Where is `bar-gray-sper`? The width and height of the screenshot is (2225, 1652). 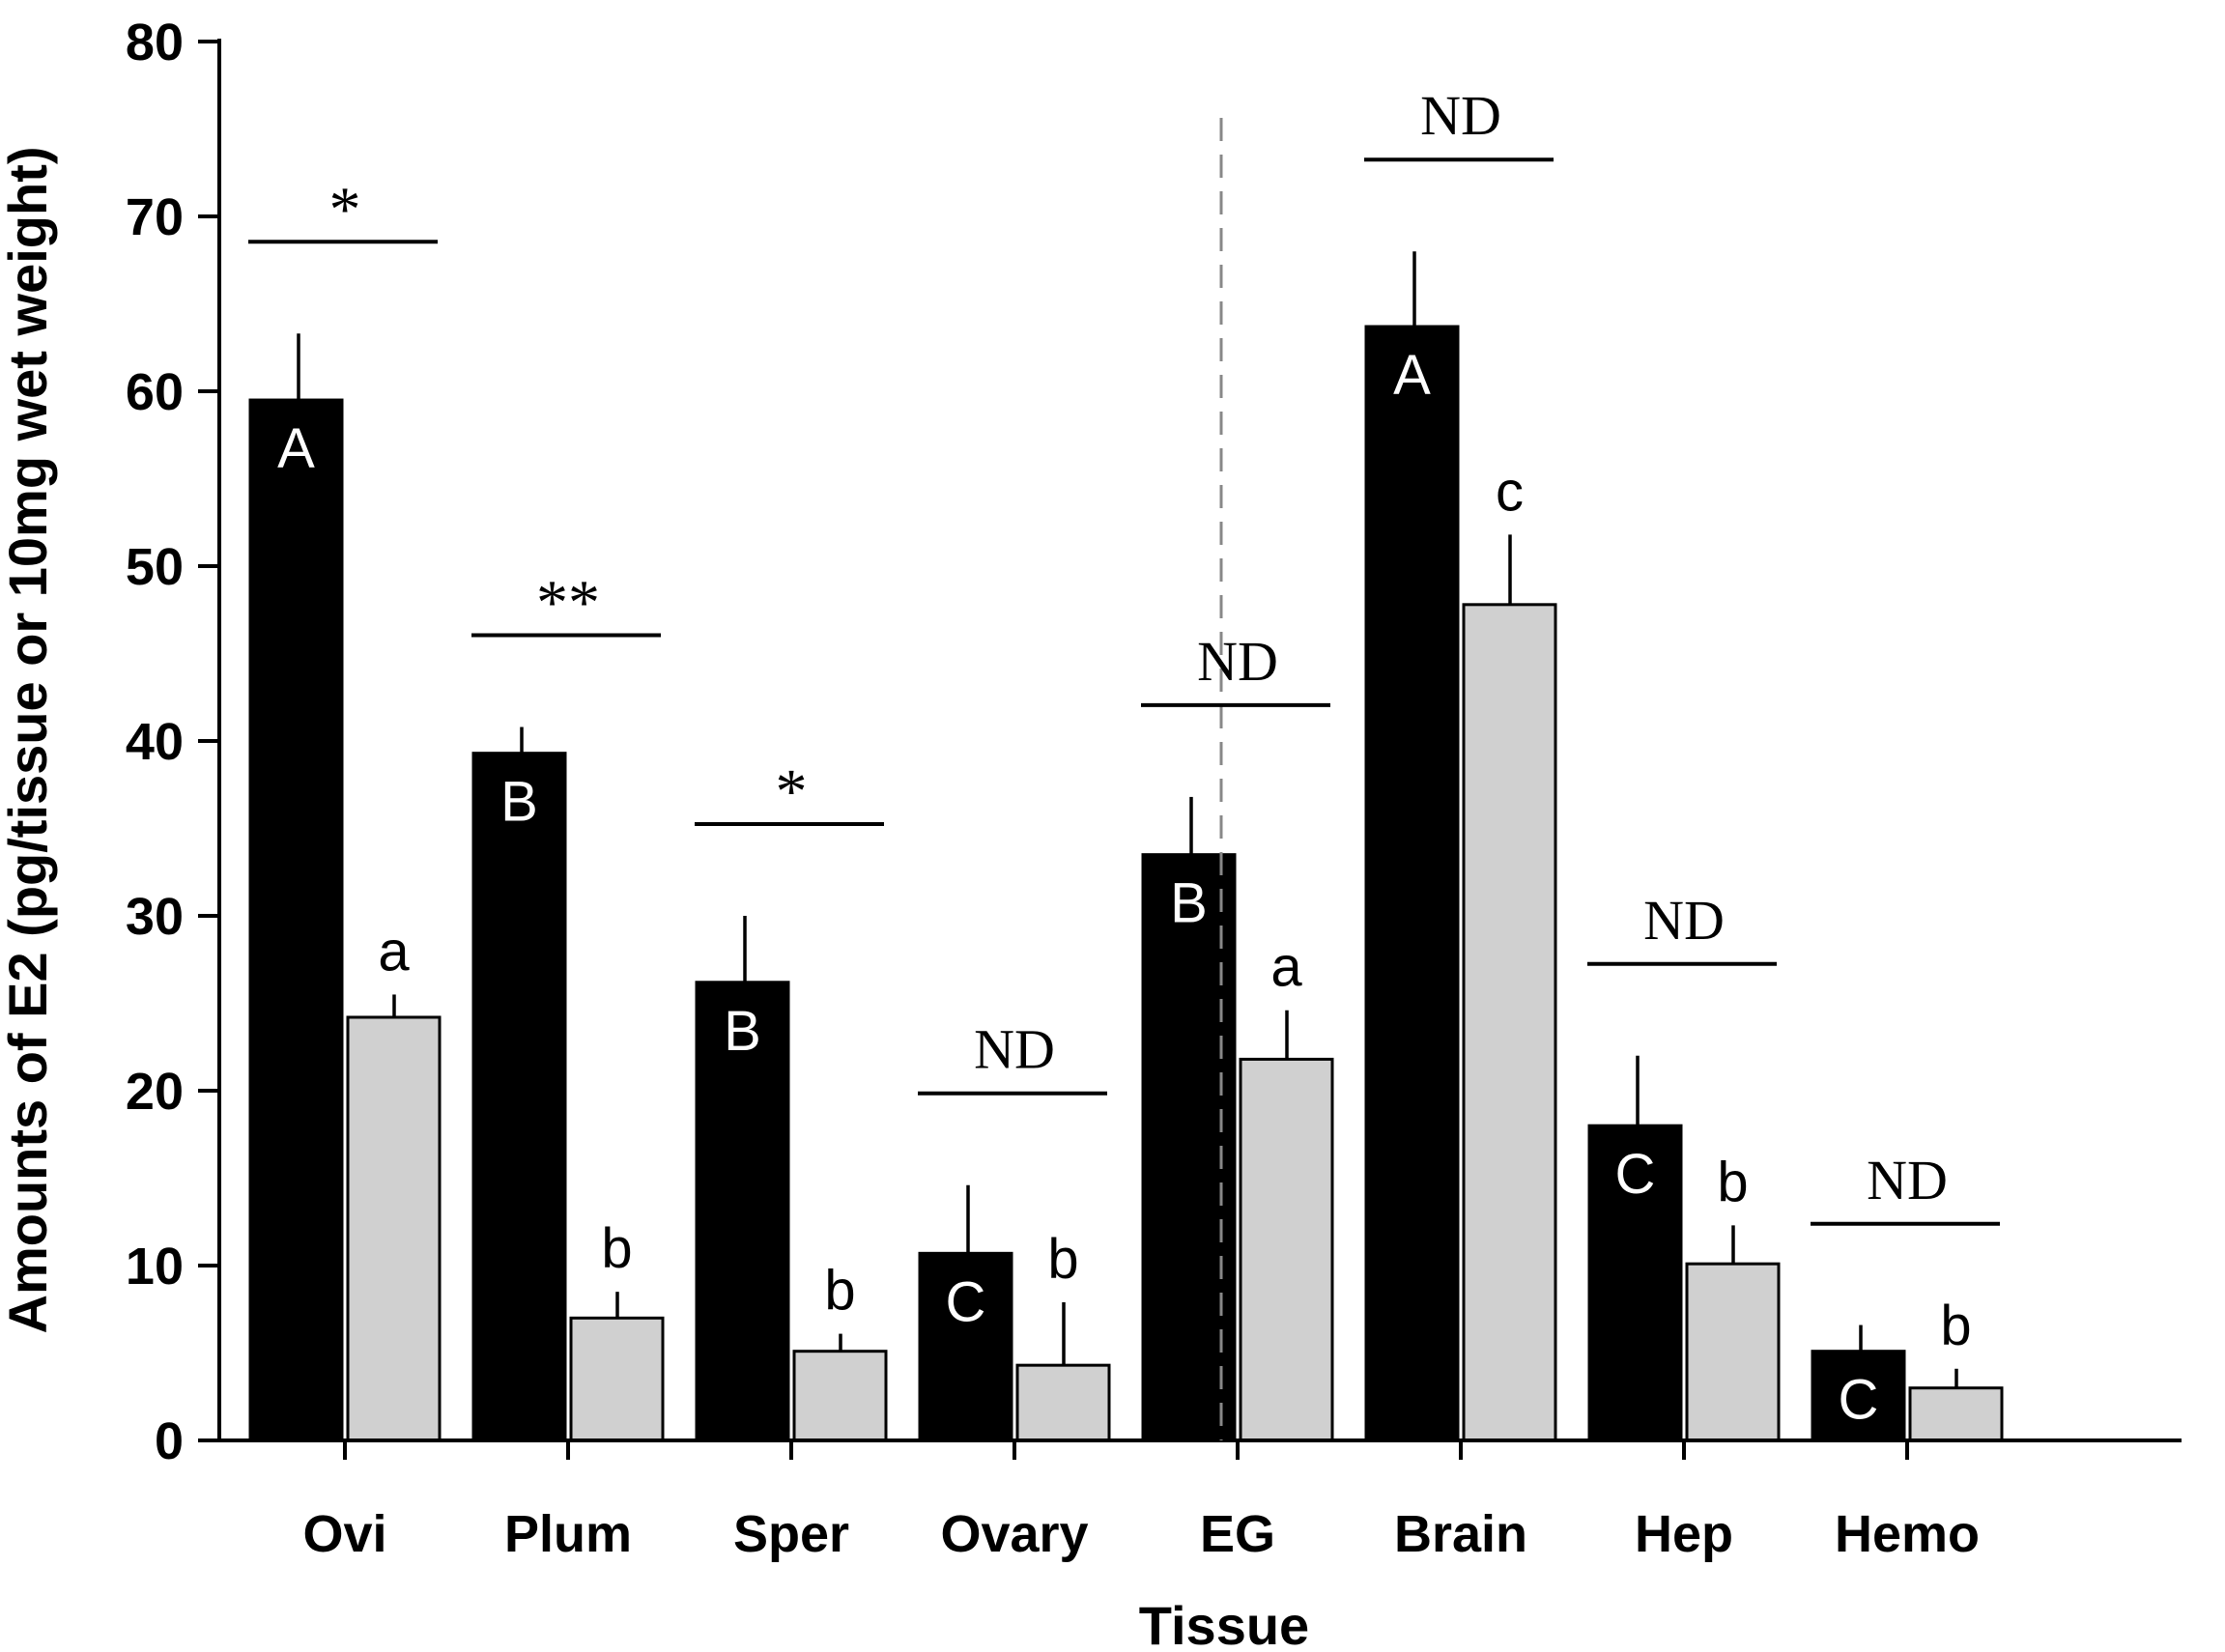 bar-gray-sper is located at coordinates (840, 1396).